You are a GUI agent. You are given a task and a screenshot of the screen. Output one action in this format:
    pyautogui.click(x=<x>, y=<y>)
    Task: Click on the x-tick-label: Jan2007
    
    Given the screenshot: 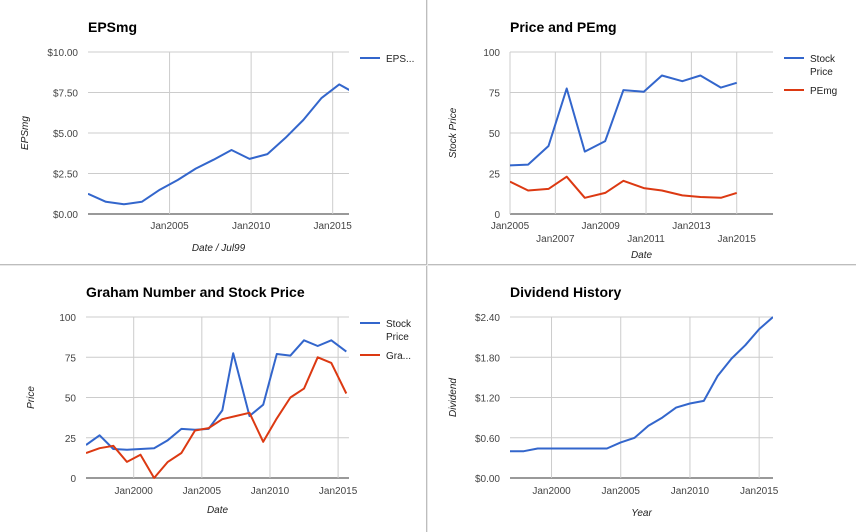 What is the action you would take?
    pyautogui.click(x=555, y=239)
    